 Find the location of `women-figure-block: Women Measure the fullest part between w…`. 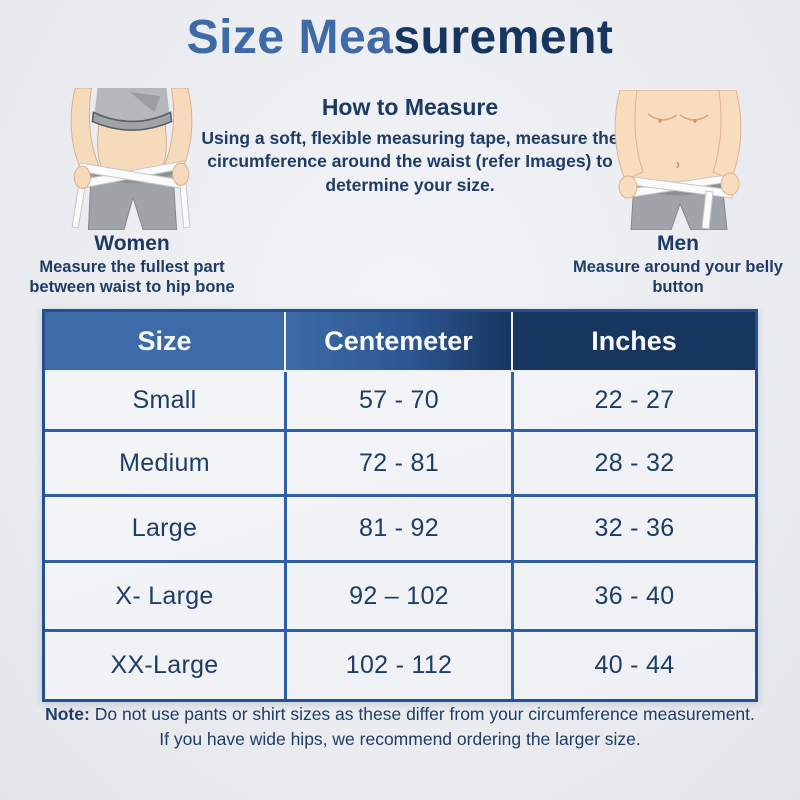

women-figure-block: Women Measure the fullest part between w… is located at coordinates (132, 192).